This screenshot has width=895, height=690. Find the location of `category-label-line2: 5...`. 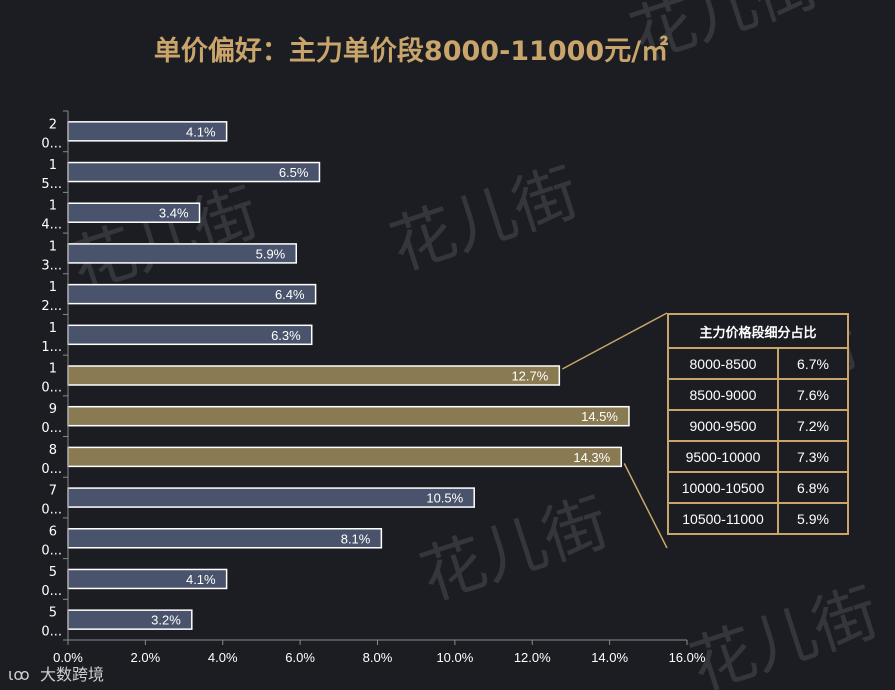

category-label-line2: 5... is located at coordinates (51, 184).